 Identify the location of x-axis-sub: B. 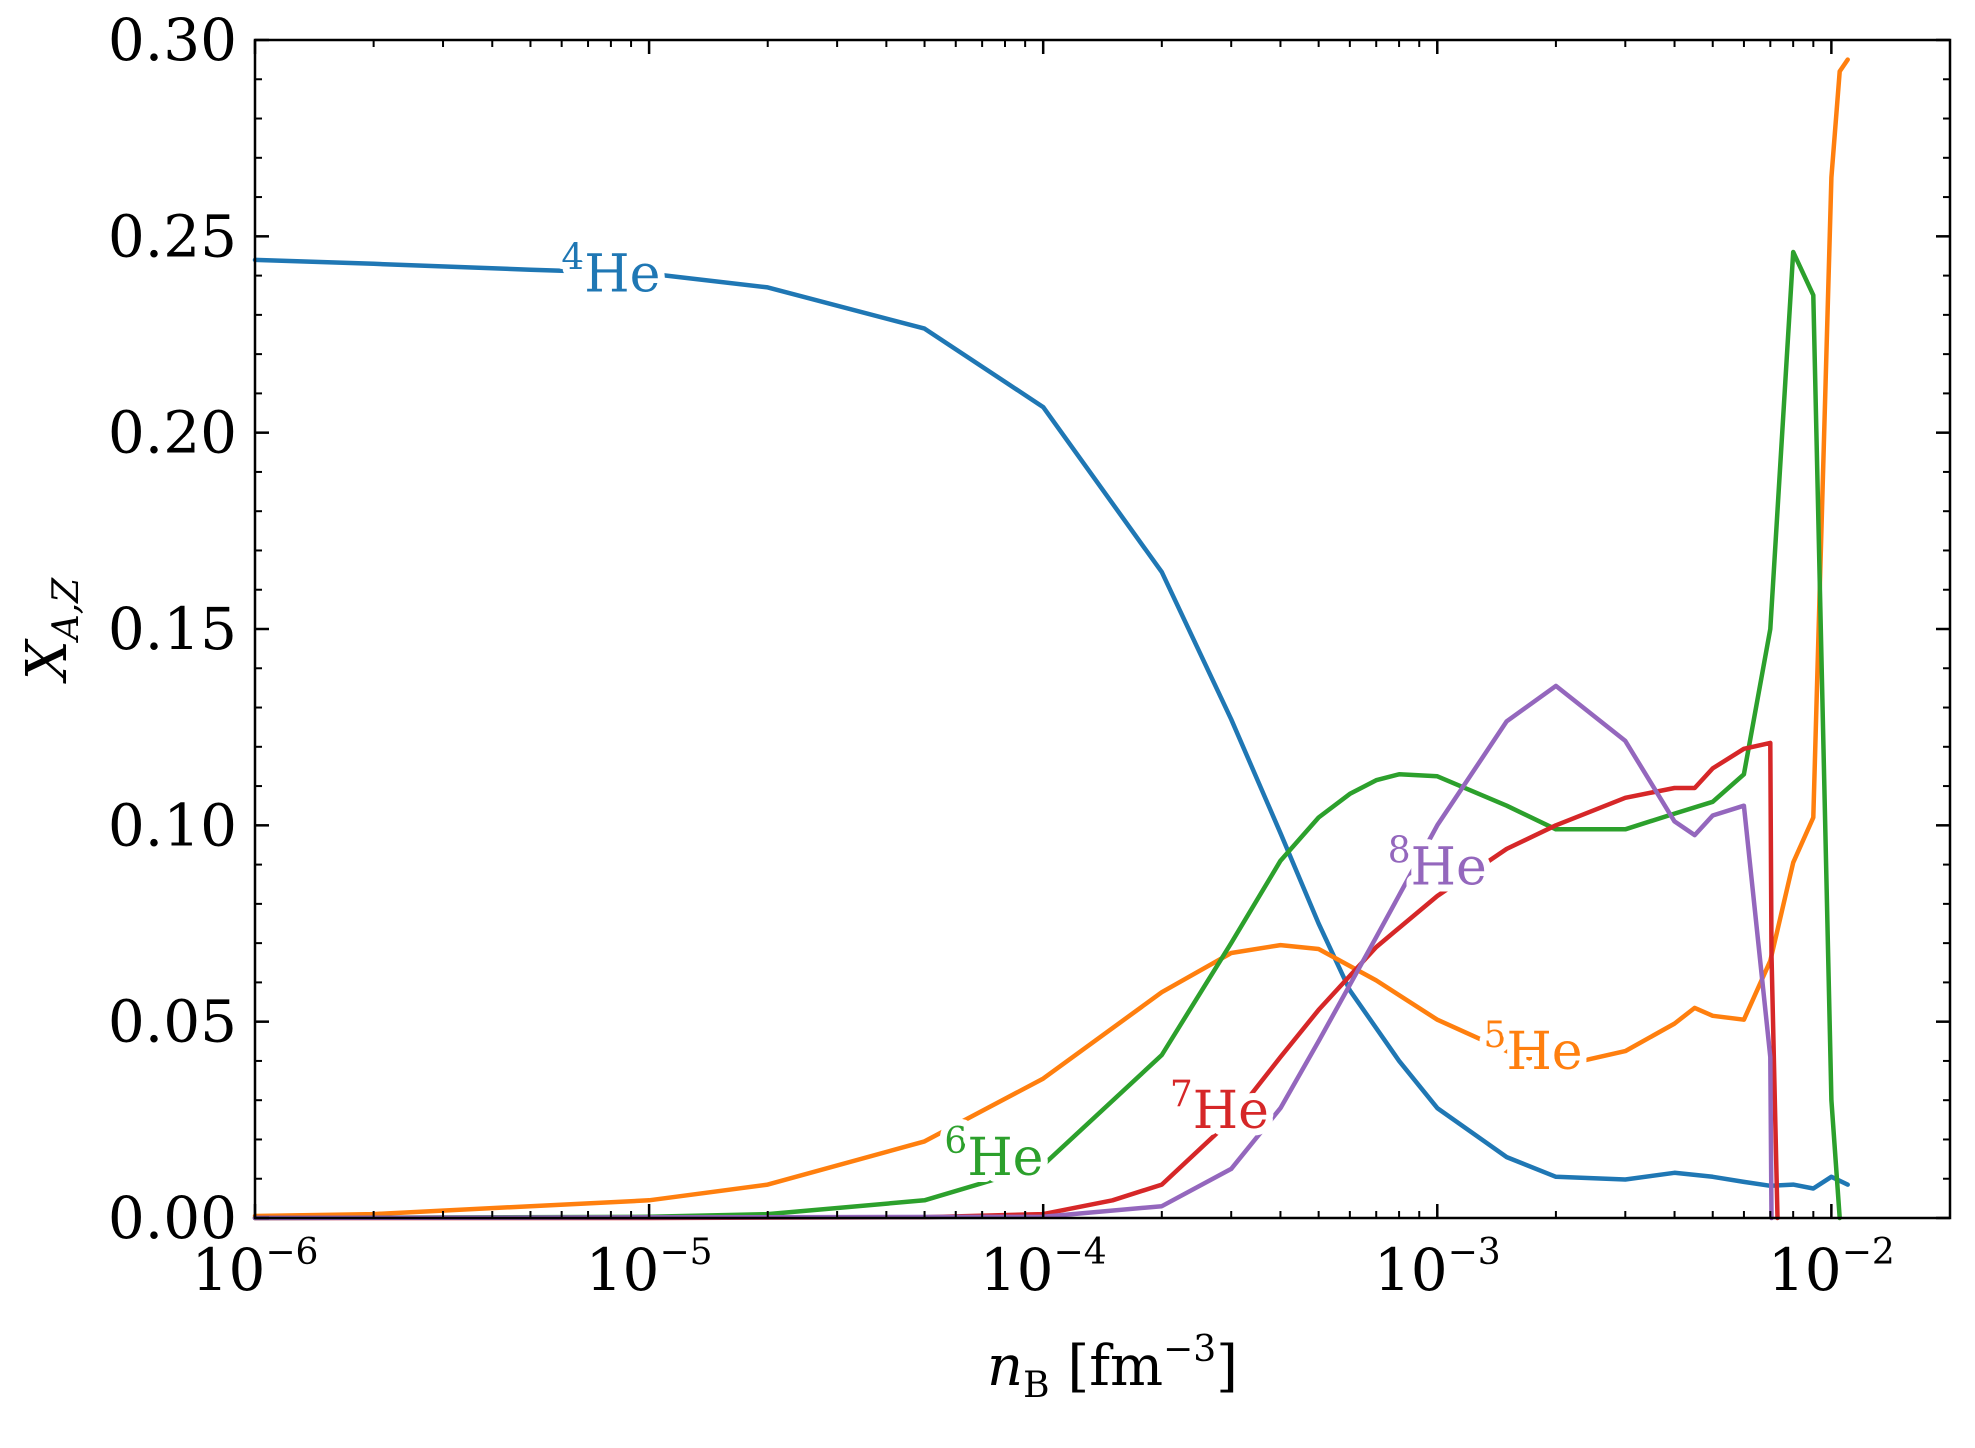
(1036, 1385).